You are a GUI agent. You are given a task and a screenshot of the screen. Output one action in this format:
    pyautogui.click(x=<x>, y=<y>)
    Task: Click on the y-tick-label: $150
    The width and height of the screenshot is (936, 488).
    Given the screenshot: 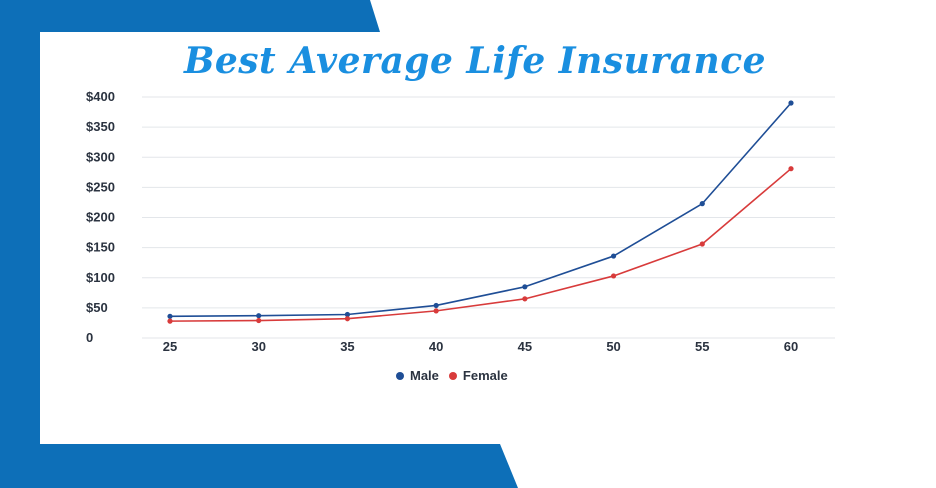 What is the action you would take?
    pyautogui.click(x=100, y=247)
    